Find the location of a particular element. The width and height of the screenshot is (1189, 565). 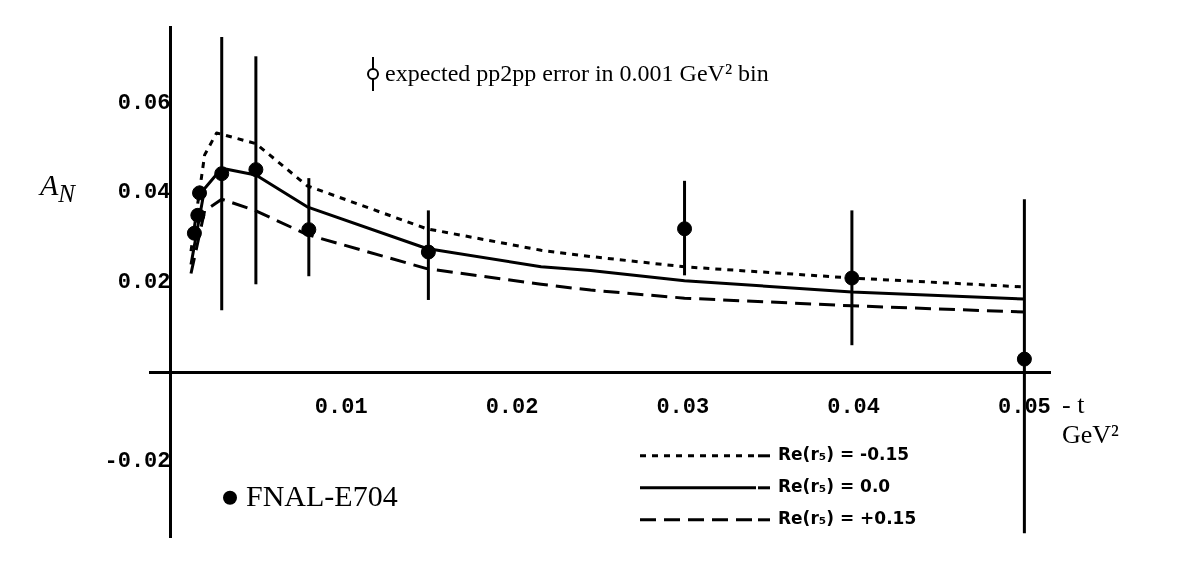

y-tick-label: 0.02 is located at coordinates (144, 283).